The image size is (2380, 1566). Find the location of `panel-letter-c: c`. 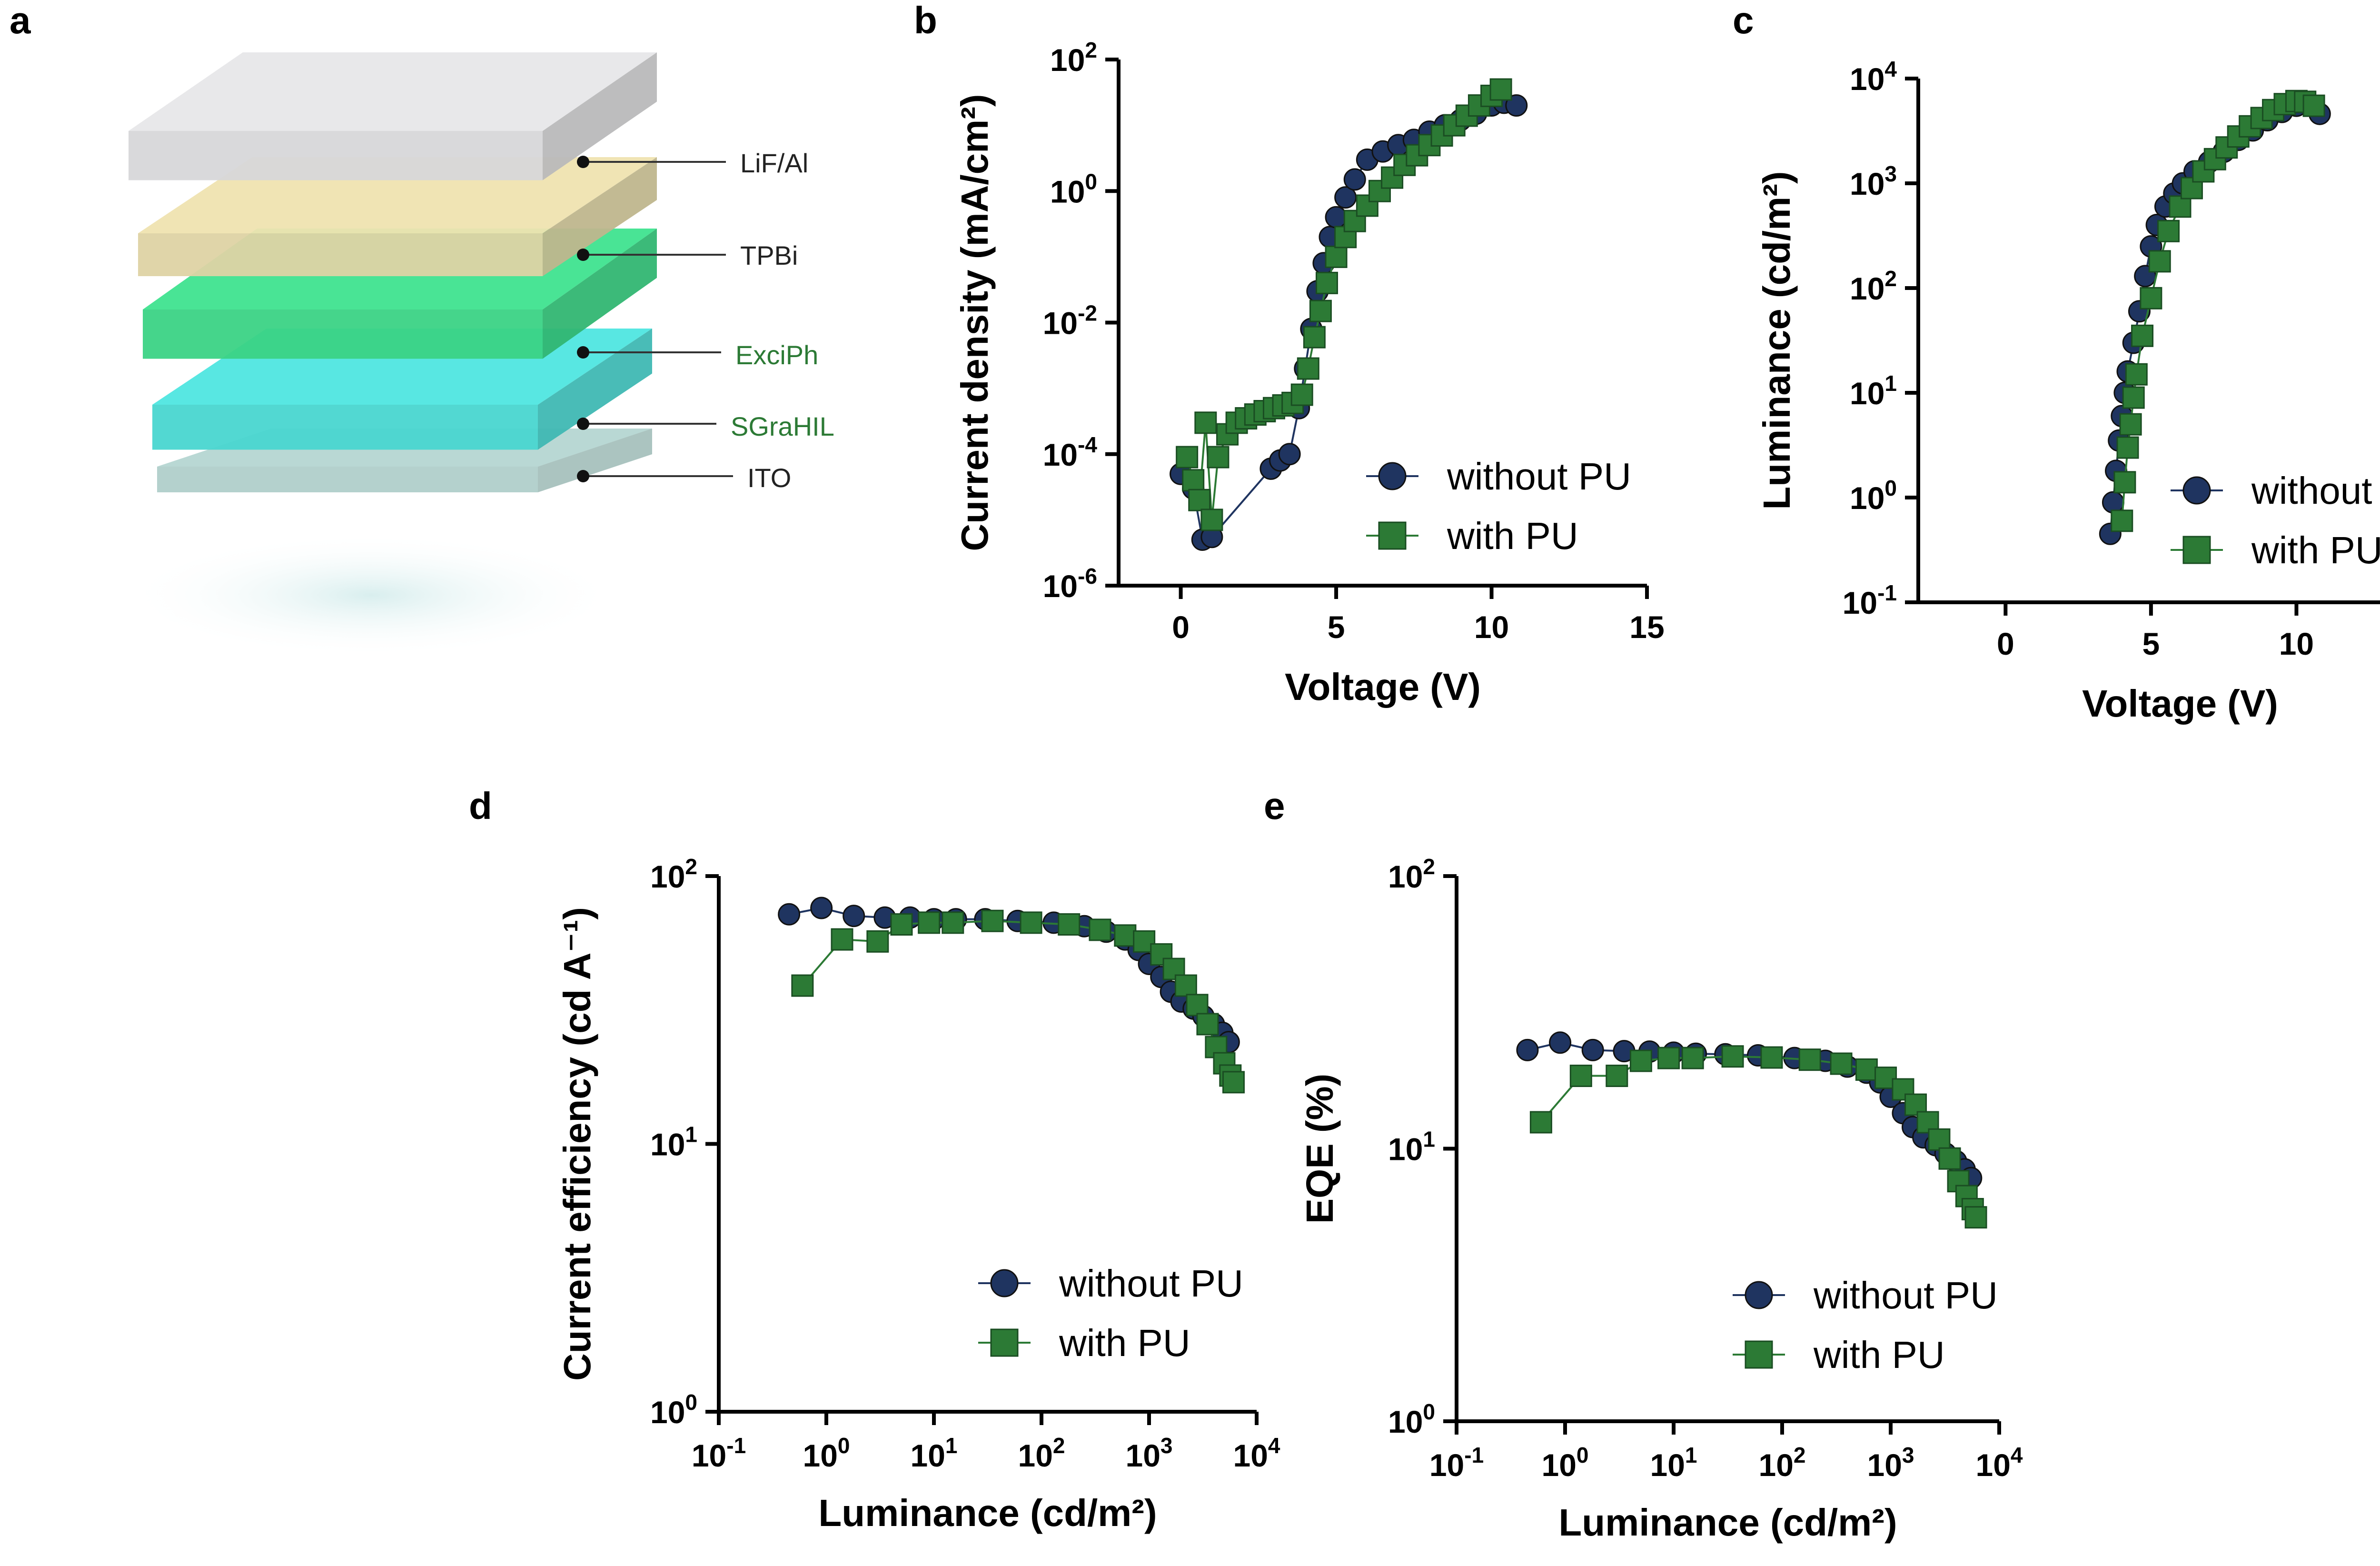

panel-letter-c: c is located at coordinates (1743, 20).